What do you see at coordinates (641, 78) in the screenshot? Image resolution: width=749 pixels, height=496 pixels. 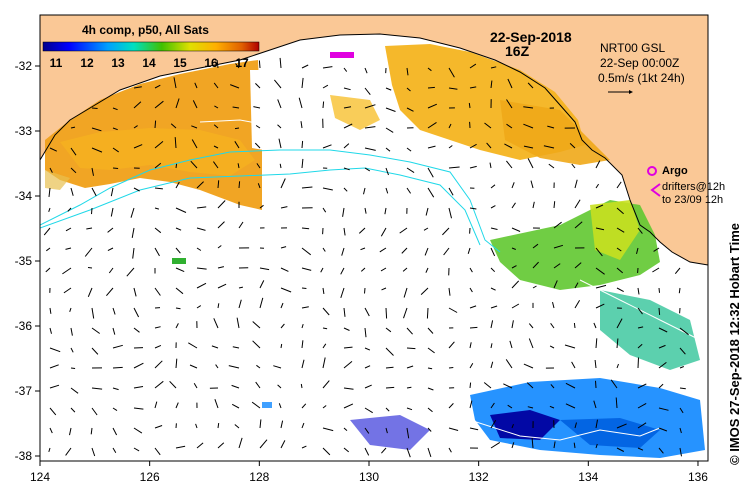 I see `overlay-line-3: 0.5m/s (1kt 24h)` at bounding box center [641, 78].